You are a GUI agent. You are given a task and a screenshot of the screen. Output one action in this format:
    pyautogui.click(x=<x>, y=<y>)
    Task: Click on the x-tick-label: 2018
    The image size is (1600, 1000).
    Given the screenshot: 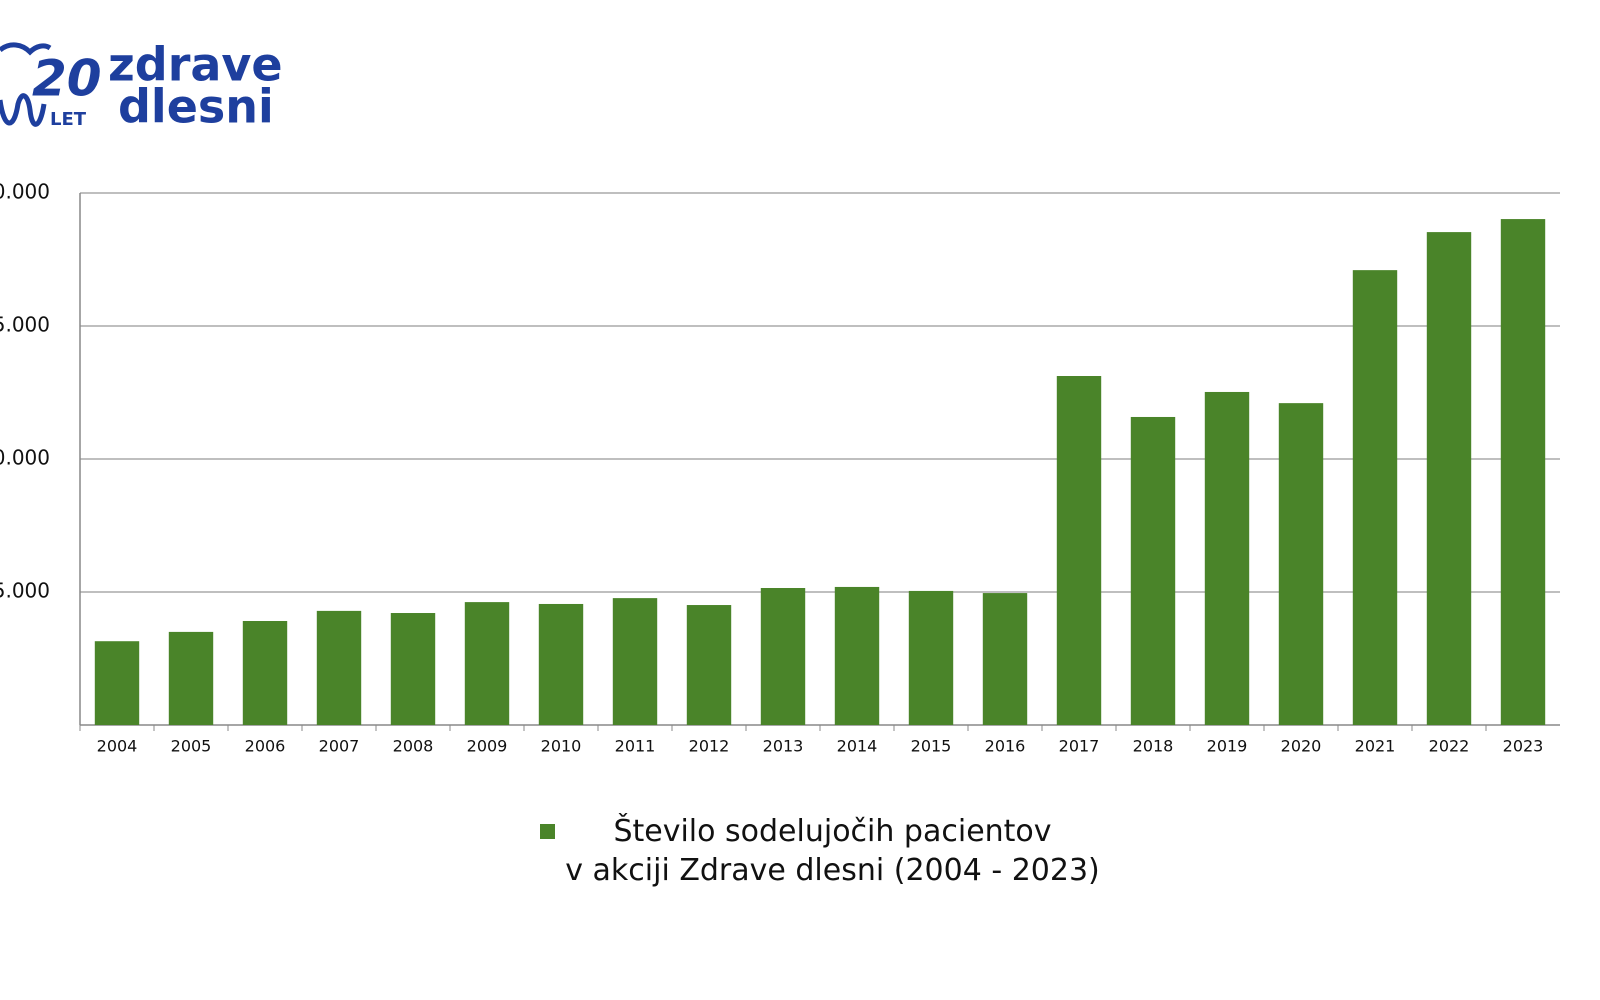 What is the action you would take?
    pyautogui.click(x=1153, y=746)
    